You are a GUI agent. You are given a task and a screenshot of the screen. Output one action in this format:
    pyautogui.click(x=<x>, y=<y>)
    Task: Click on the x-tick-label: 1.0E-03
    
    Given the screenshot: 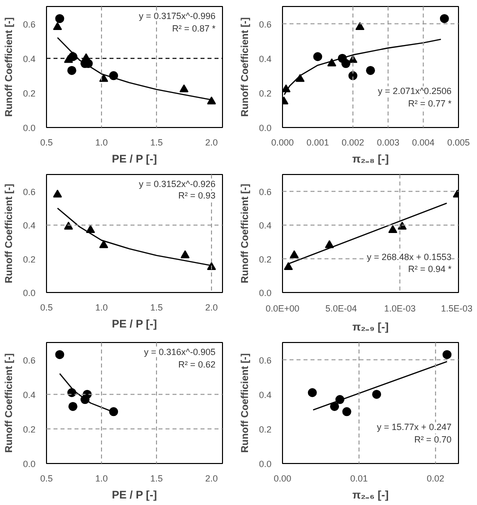 What is the action you would take?
    pyautogui.click(x=400, y=309)
    